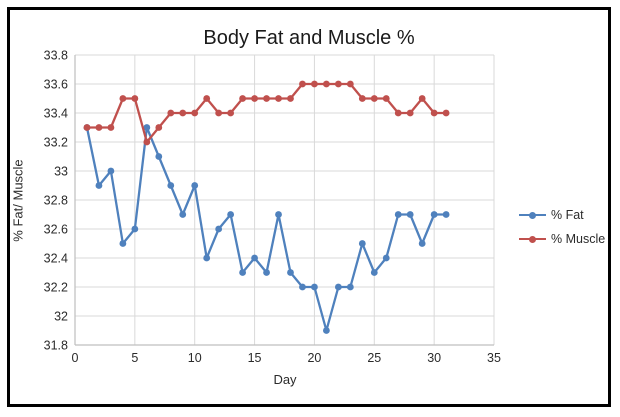 This screenshot has width=620, height=417. What do you see at coordinates (567, 215) in the screenshot?
I see `legend-label-fat: % Fat` at bounding box center [567, 215].